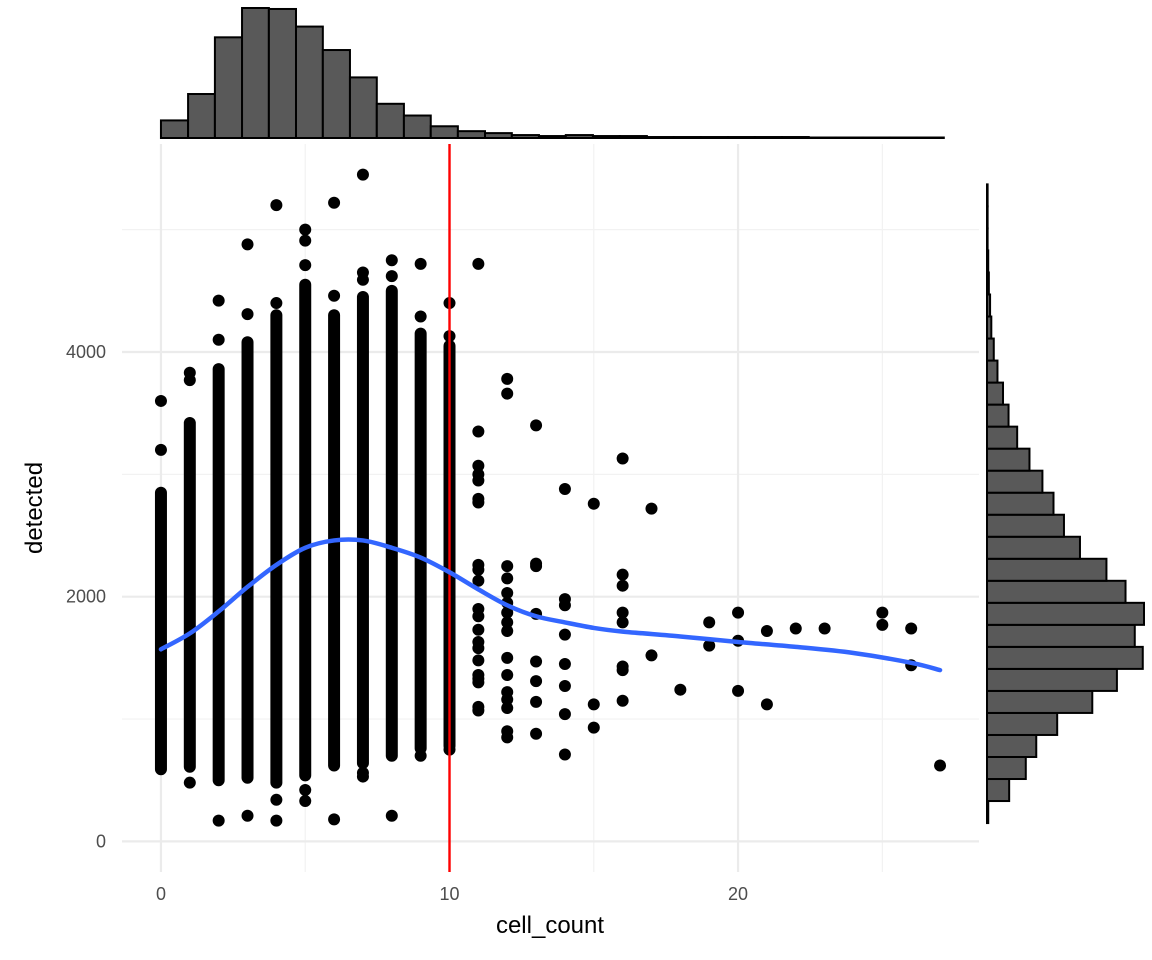 The image size is (1152, 960). What do you see at coordinates (552, 73) in the screenshot?
I see `top-marginal-histogram` at bounding box center [552, 73].